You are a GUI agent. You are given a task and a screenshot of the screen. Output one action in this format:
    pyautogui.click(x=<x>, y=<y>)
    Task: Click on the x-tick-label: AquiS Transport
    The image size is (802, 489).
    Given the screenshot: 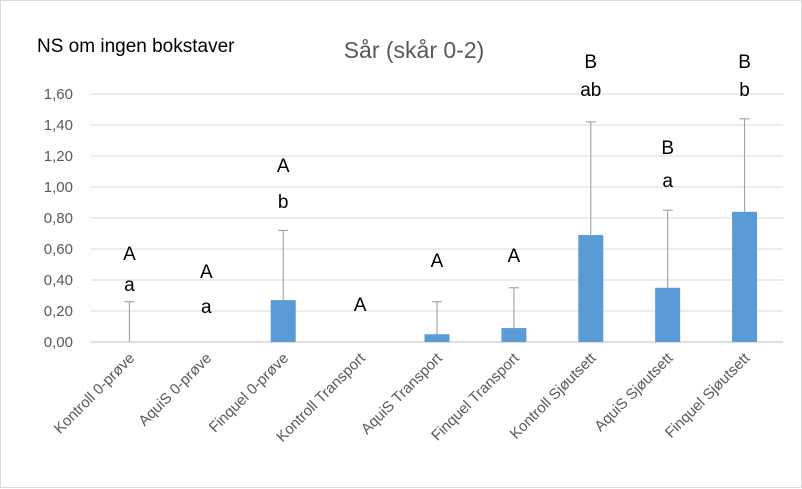 What is the action you would take?
    pyautogui.click(x=402, y=393)
    